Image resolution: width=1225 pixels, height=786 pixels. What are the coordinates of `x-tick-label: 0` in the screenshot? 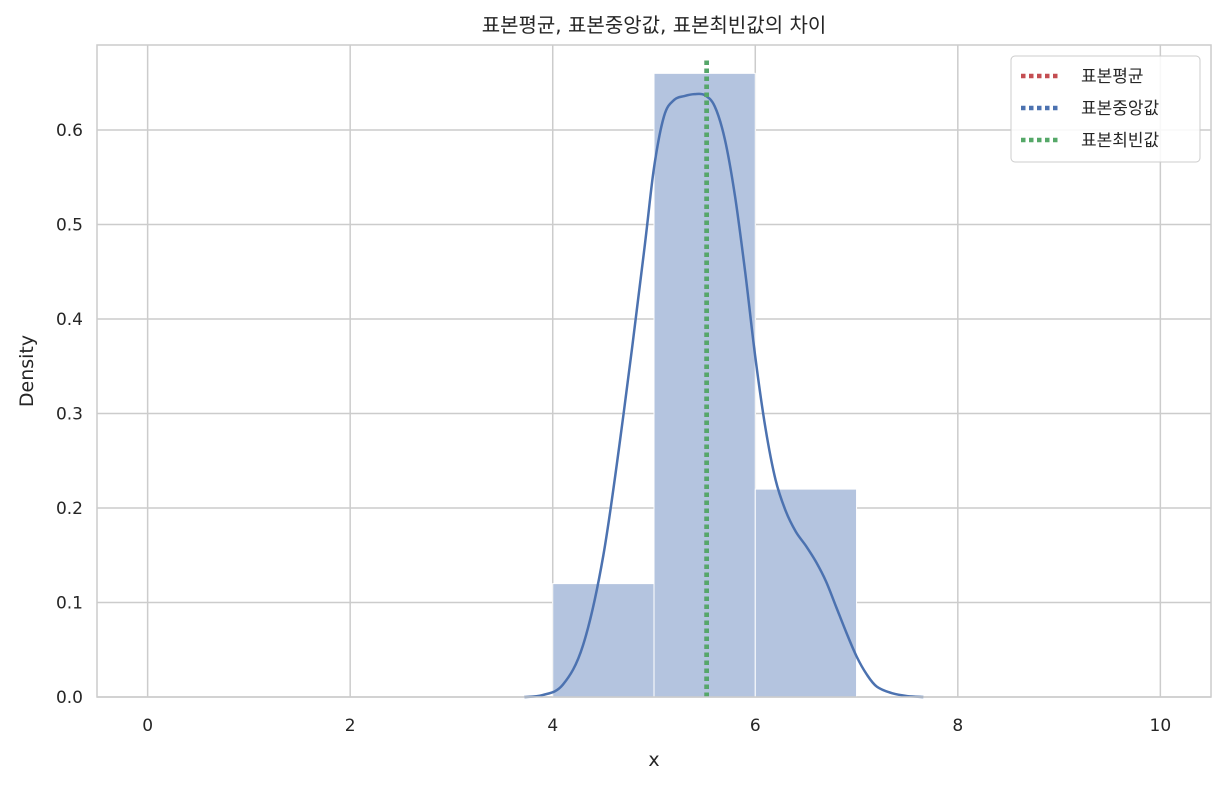 It's located at (147, 726).